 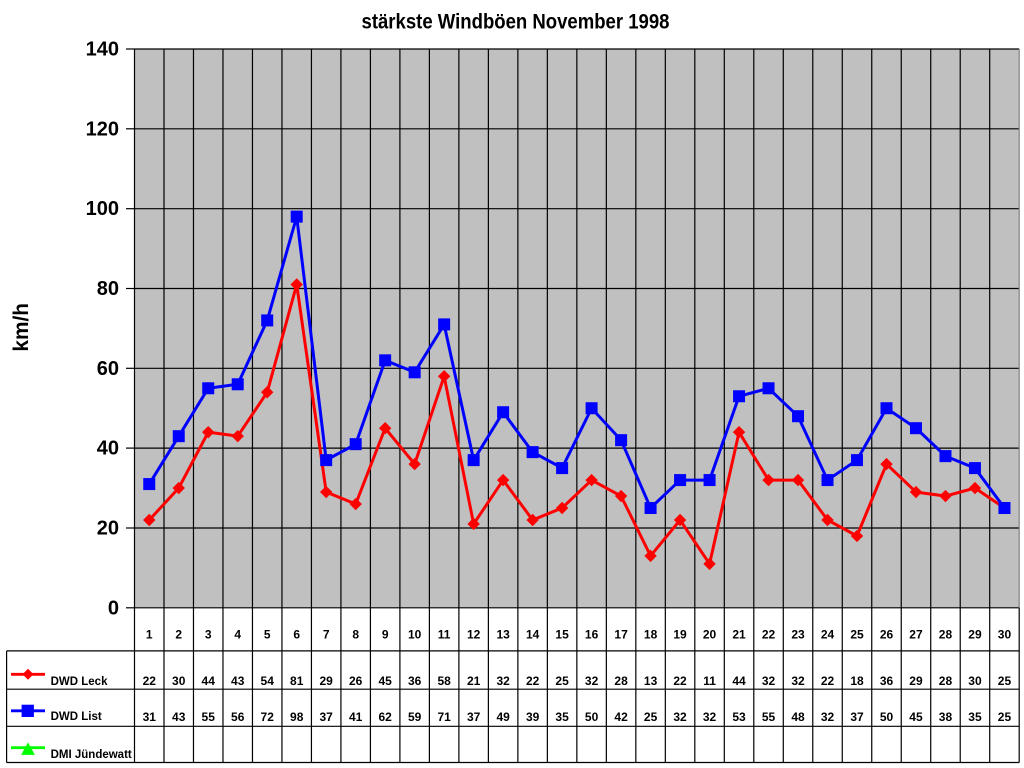 I want to click on svg-text: 2, so click(x=178, y=635).